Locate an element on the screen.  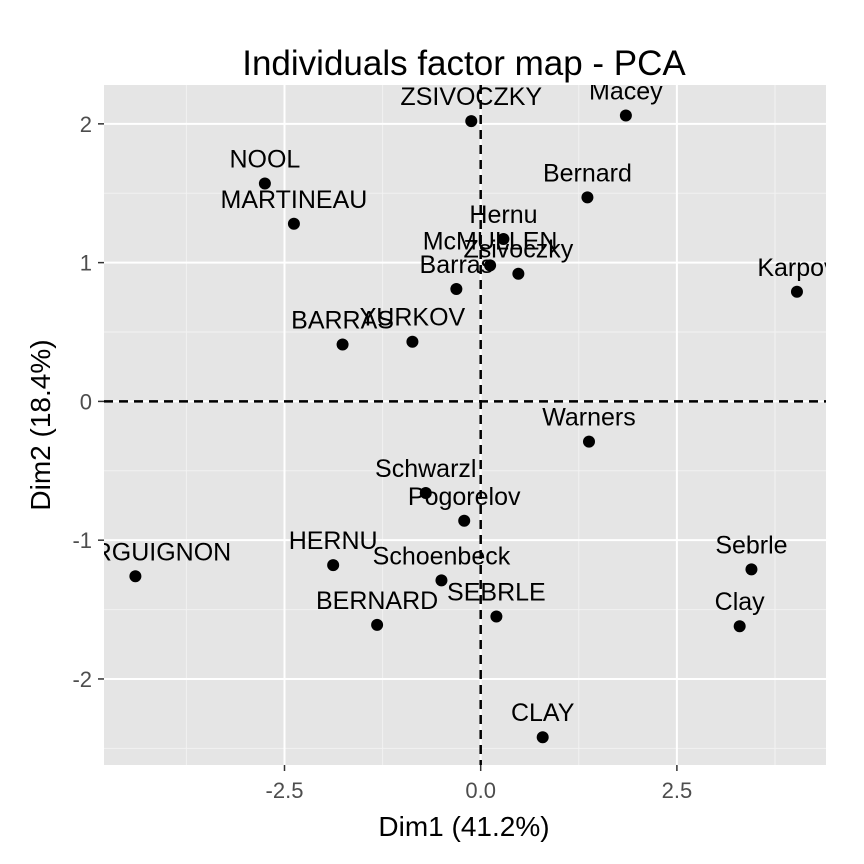
point-label: BOURGUIGNON is located at coordinates (136, 552).